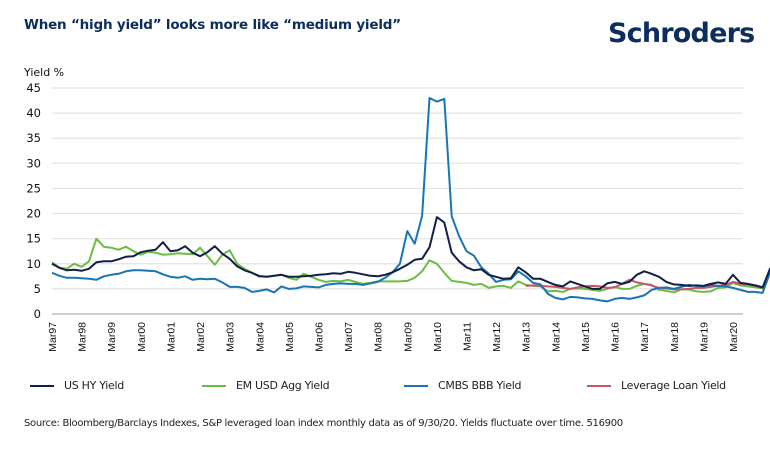 The width and height of the screenshot is (770, 450). What do you see at coordinates (33, 264) in the screenshot?
I see `y-tick-label: 10` at bounding box center [33, 264].